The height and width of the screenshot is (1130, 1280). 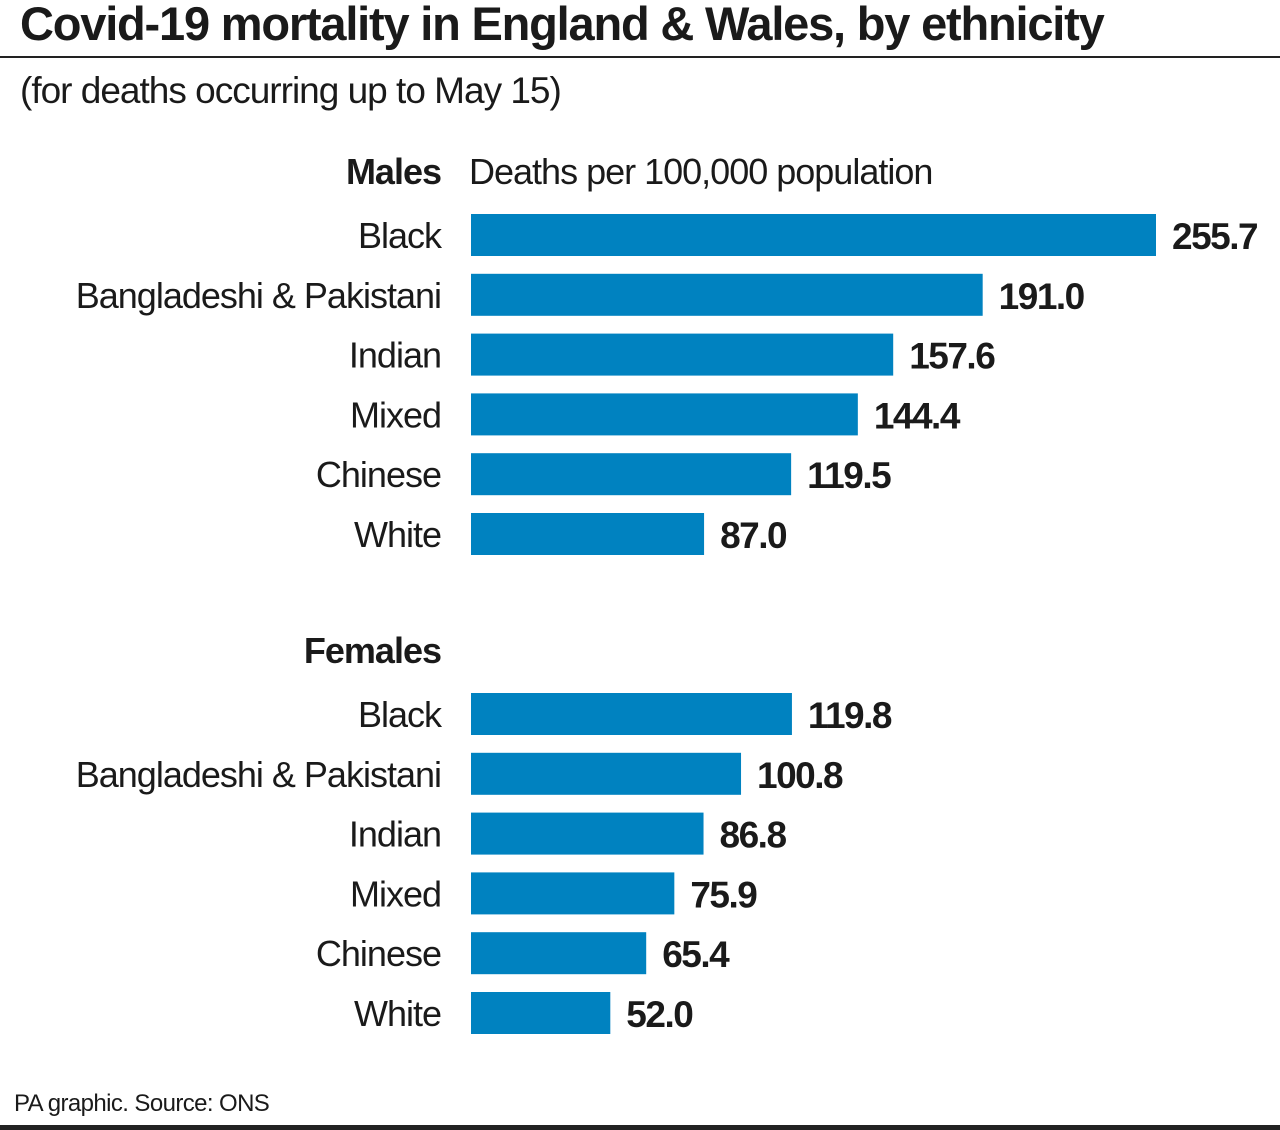 I want to click on source-note: PA graphic. Source: ONS, so click(x=142, y=1103).